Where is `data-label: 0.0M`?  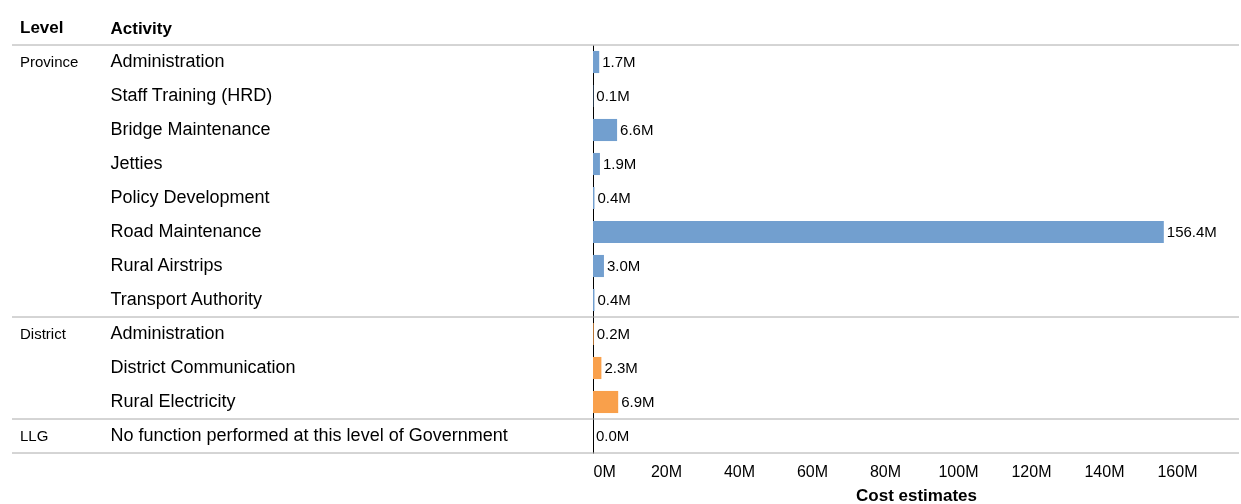 data-label: 0.0M is located at coordinates (613, 435).